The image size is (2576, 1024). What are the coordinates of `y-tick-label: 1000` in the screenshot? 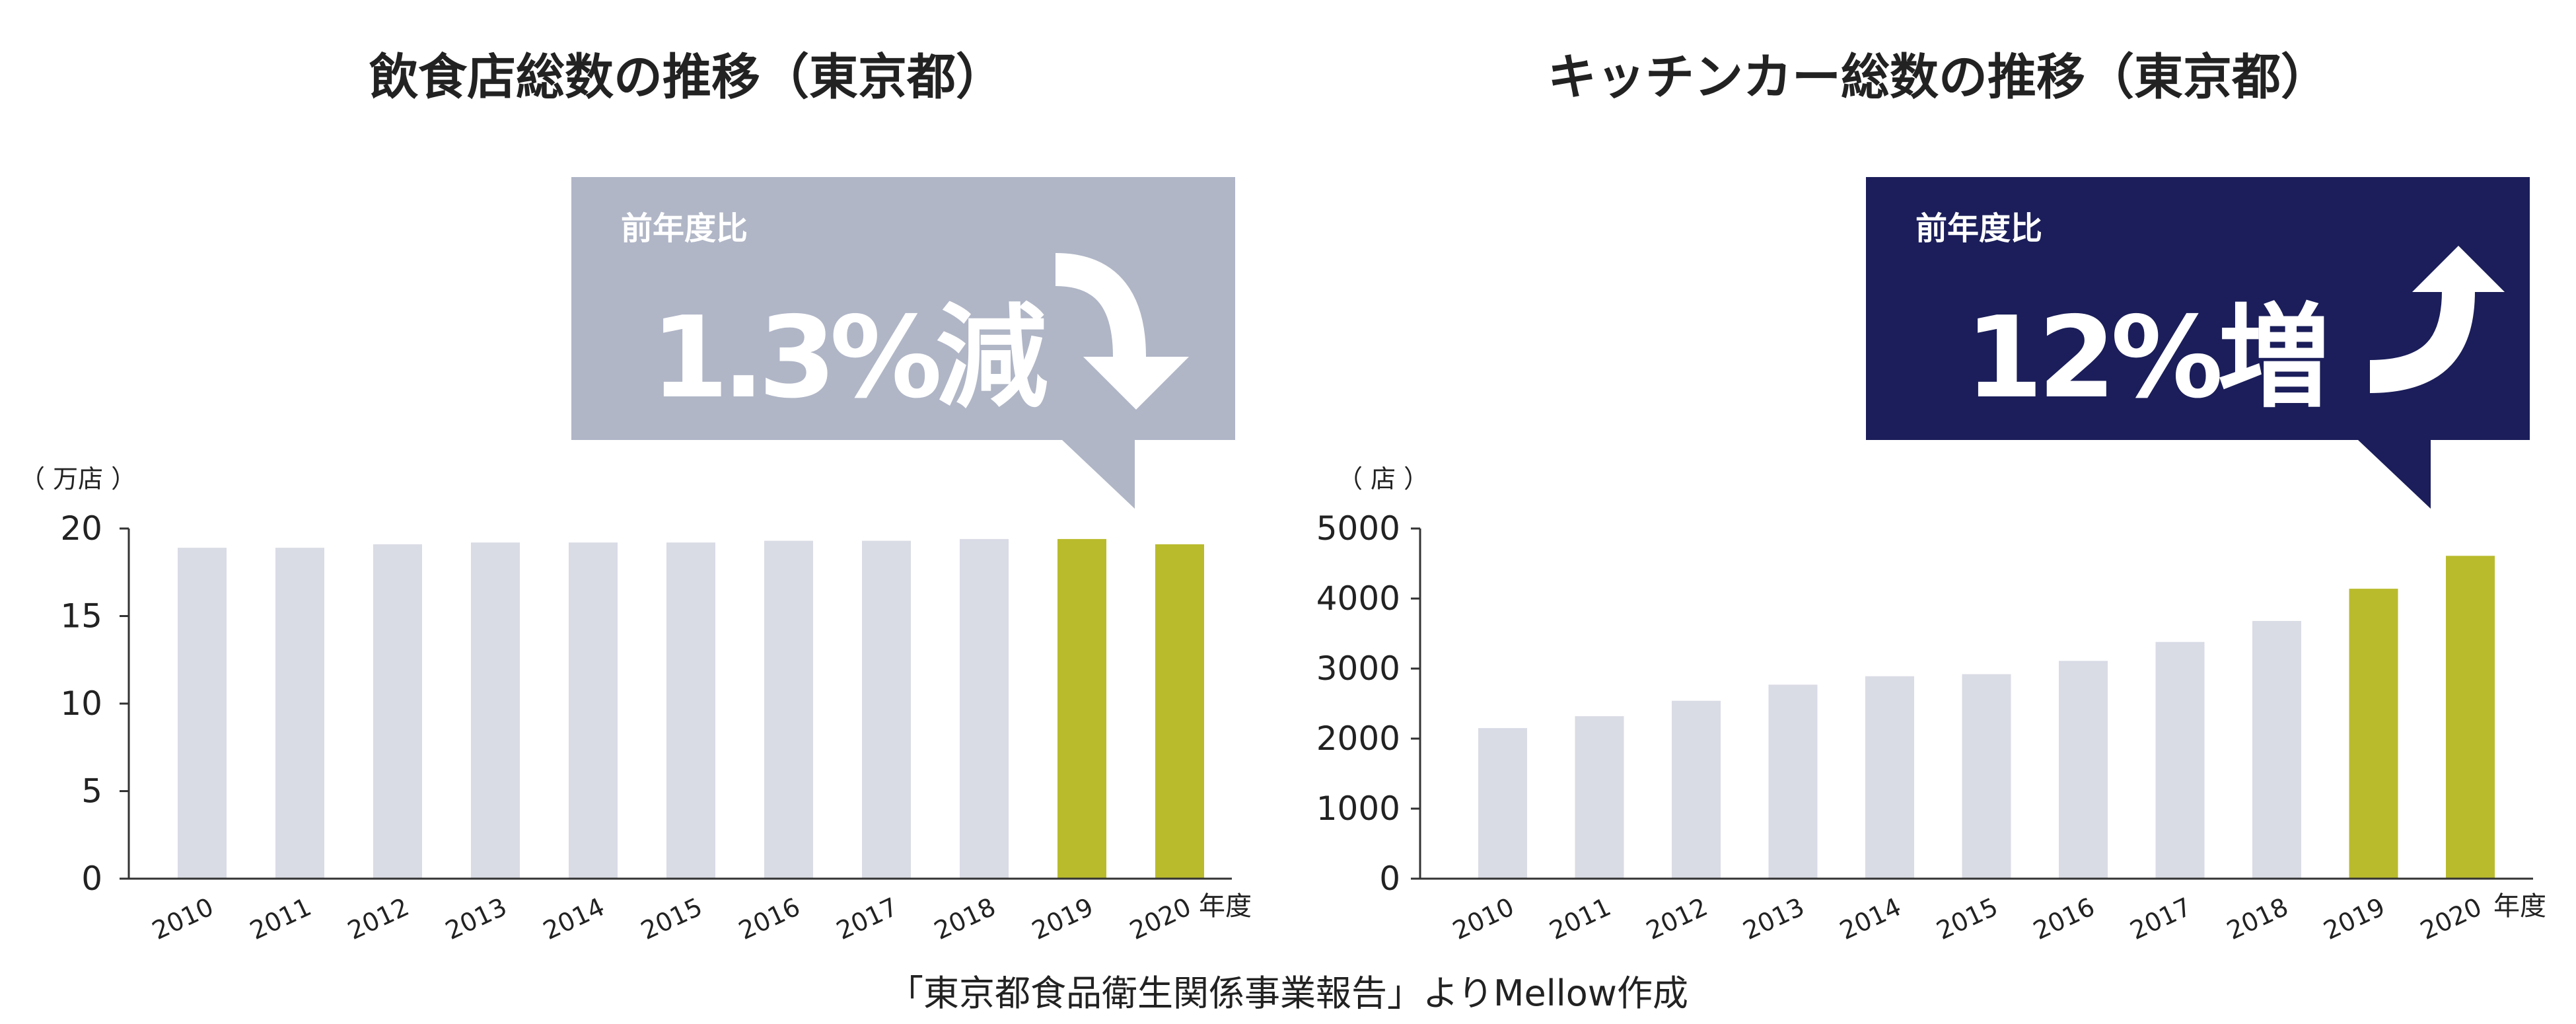 It's located at (1358, 808).